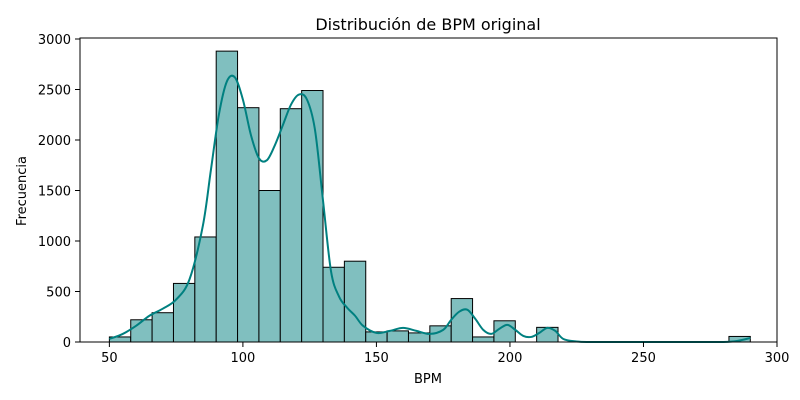  What do you see at coordinates (510, 358) in the screenshot?
I see `x-tick-label: 200` at bounding box center [510, 358].